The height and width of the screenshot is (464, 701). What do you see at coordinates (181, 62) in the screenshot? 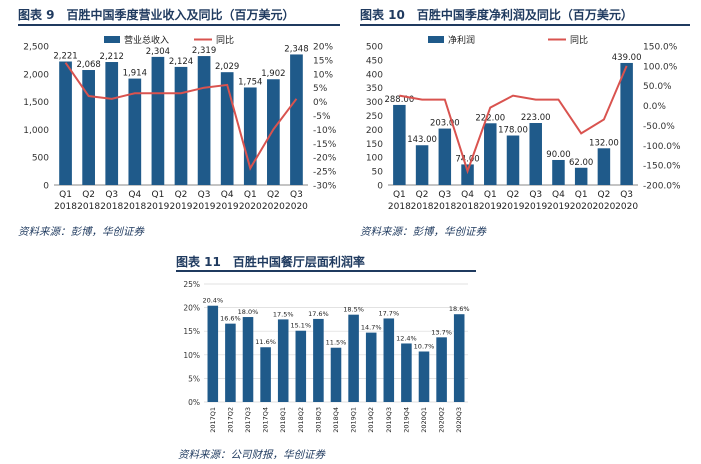
I see `bar-data-label: 2,124` at bounding box center [181, 62].